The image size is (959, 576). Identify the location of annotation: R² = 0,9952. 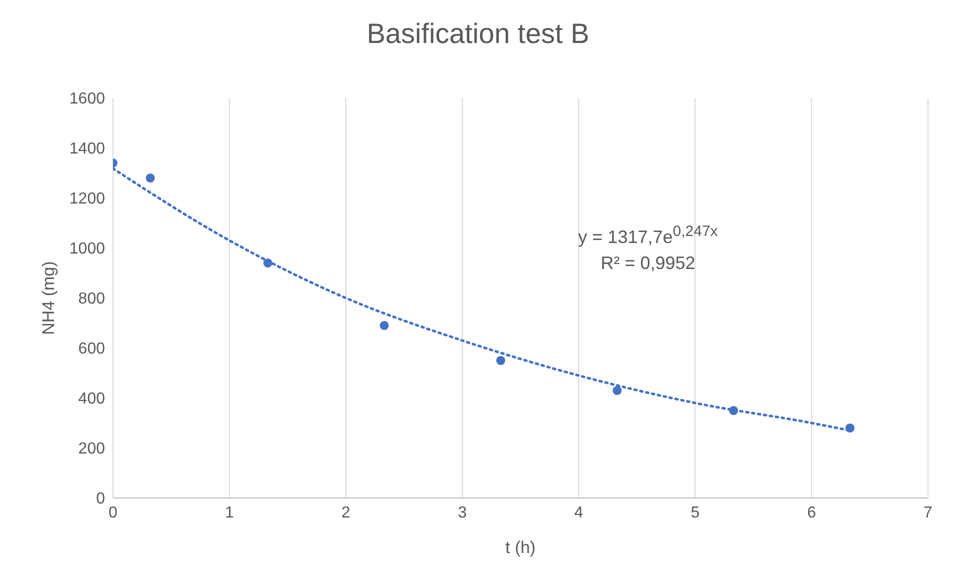
(648, 263).